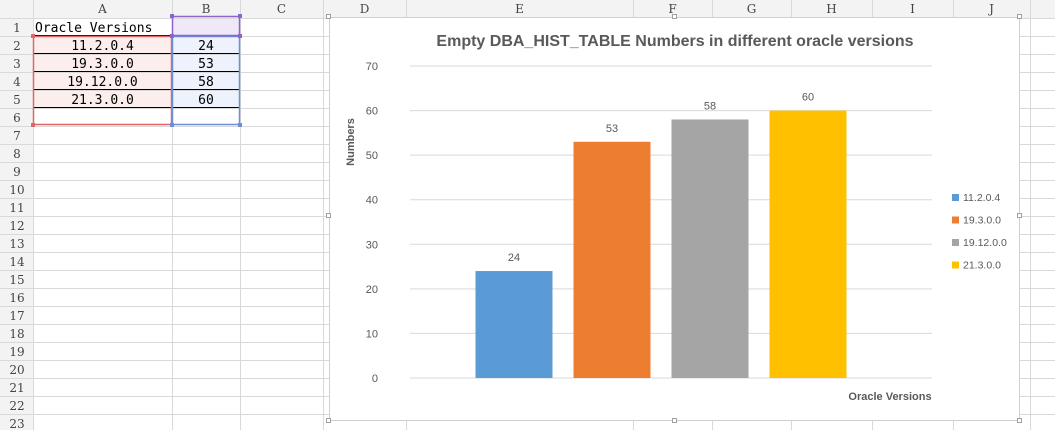  What do you see at coordinates (372, 67) in the screenshot?
I see `y-tick-label: 70` at bounding box center [372, 67].